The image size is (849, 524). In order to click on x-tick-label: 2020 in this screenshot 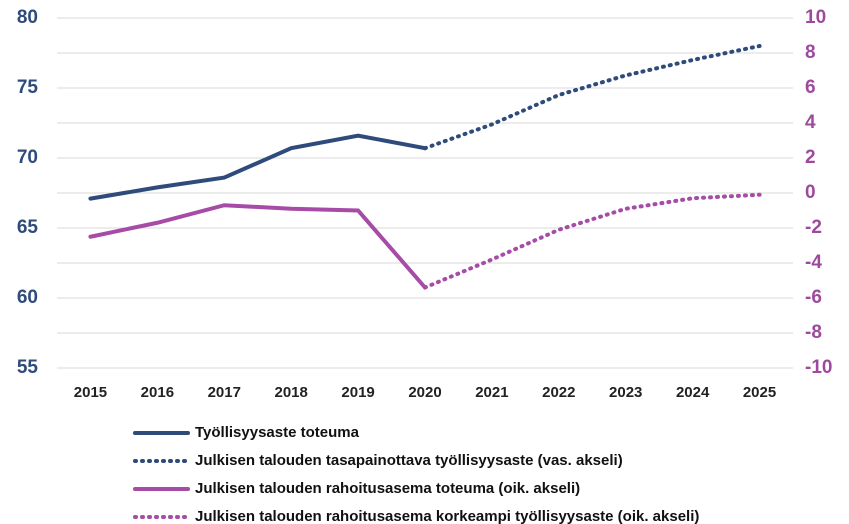, I will do `click(424, 392)`.